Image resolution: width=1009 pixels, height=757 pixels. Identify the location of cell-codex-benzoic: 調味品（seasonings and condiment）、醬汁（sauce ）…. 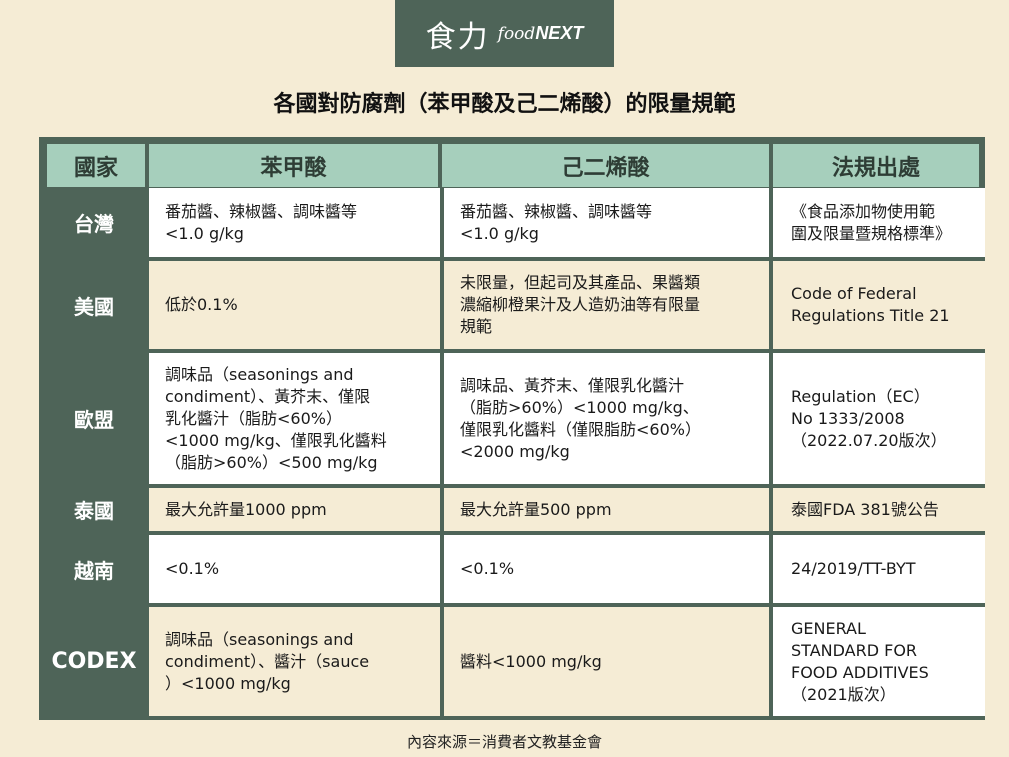
(294, 661).